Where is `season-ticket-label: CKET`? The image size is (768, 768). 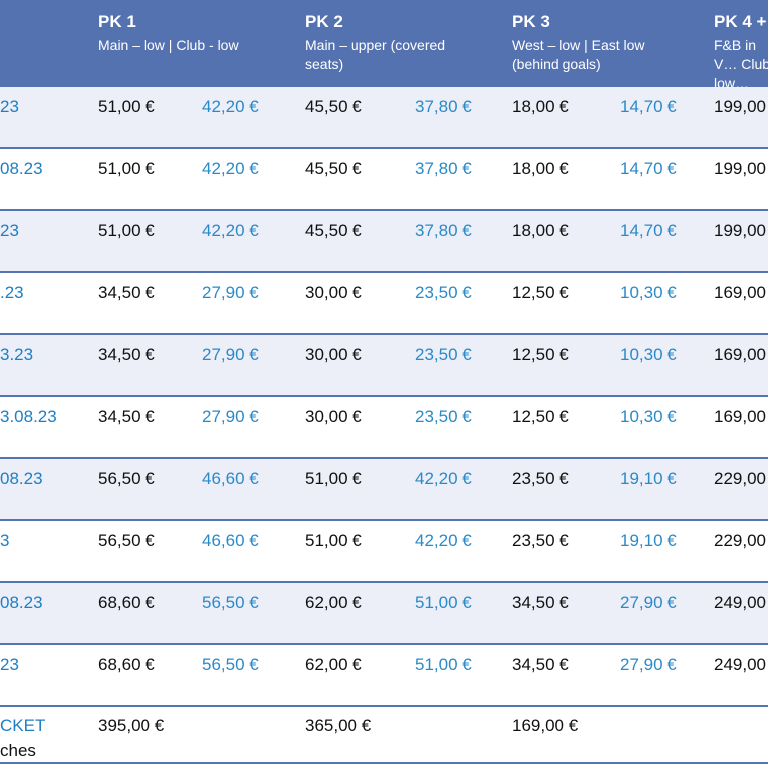
season-ticket-label: CKET is located at coordinates (23, 725).